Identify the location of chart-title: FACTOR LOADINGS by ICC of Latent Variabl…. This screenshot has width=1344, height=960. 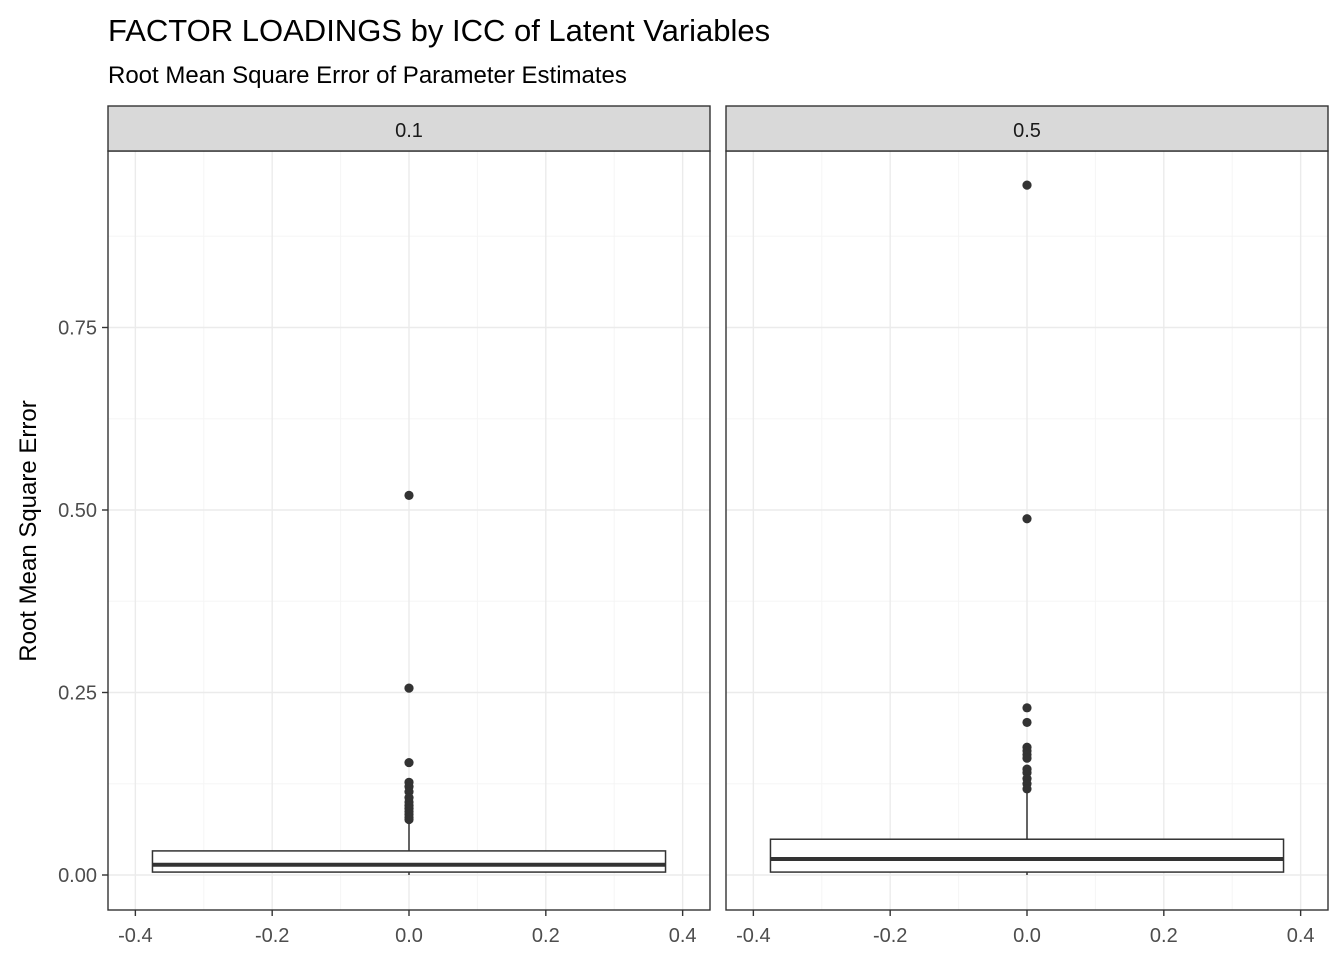
(439, 30).